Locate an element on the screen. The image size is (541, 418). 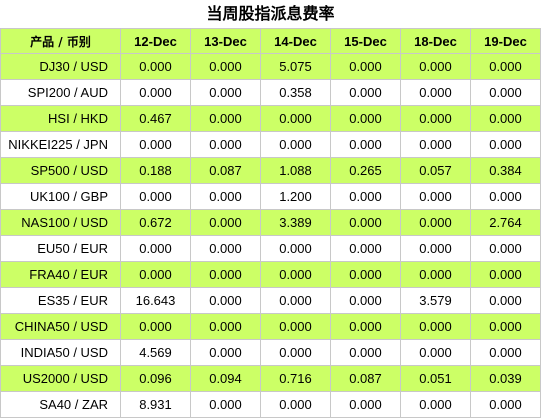
table-title: 当周股指派息费率 is located at coordinates (270, 14).